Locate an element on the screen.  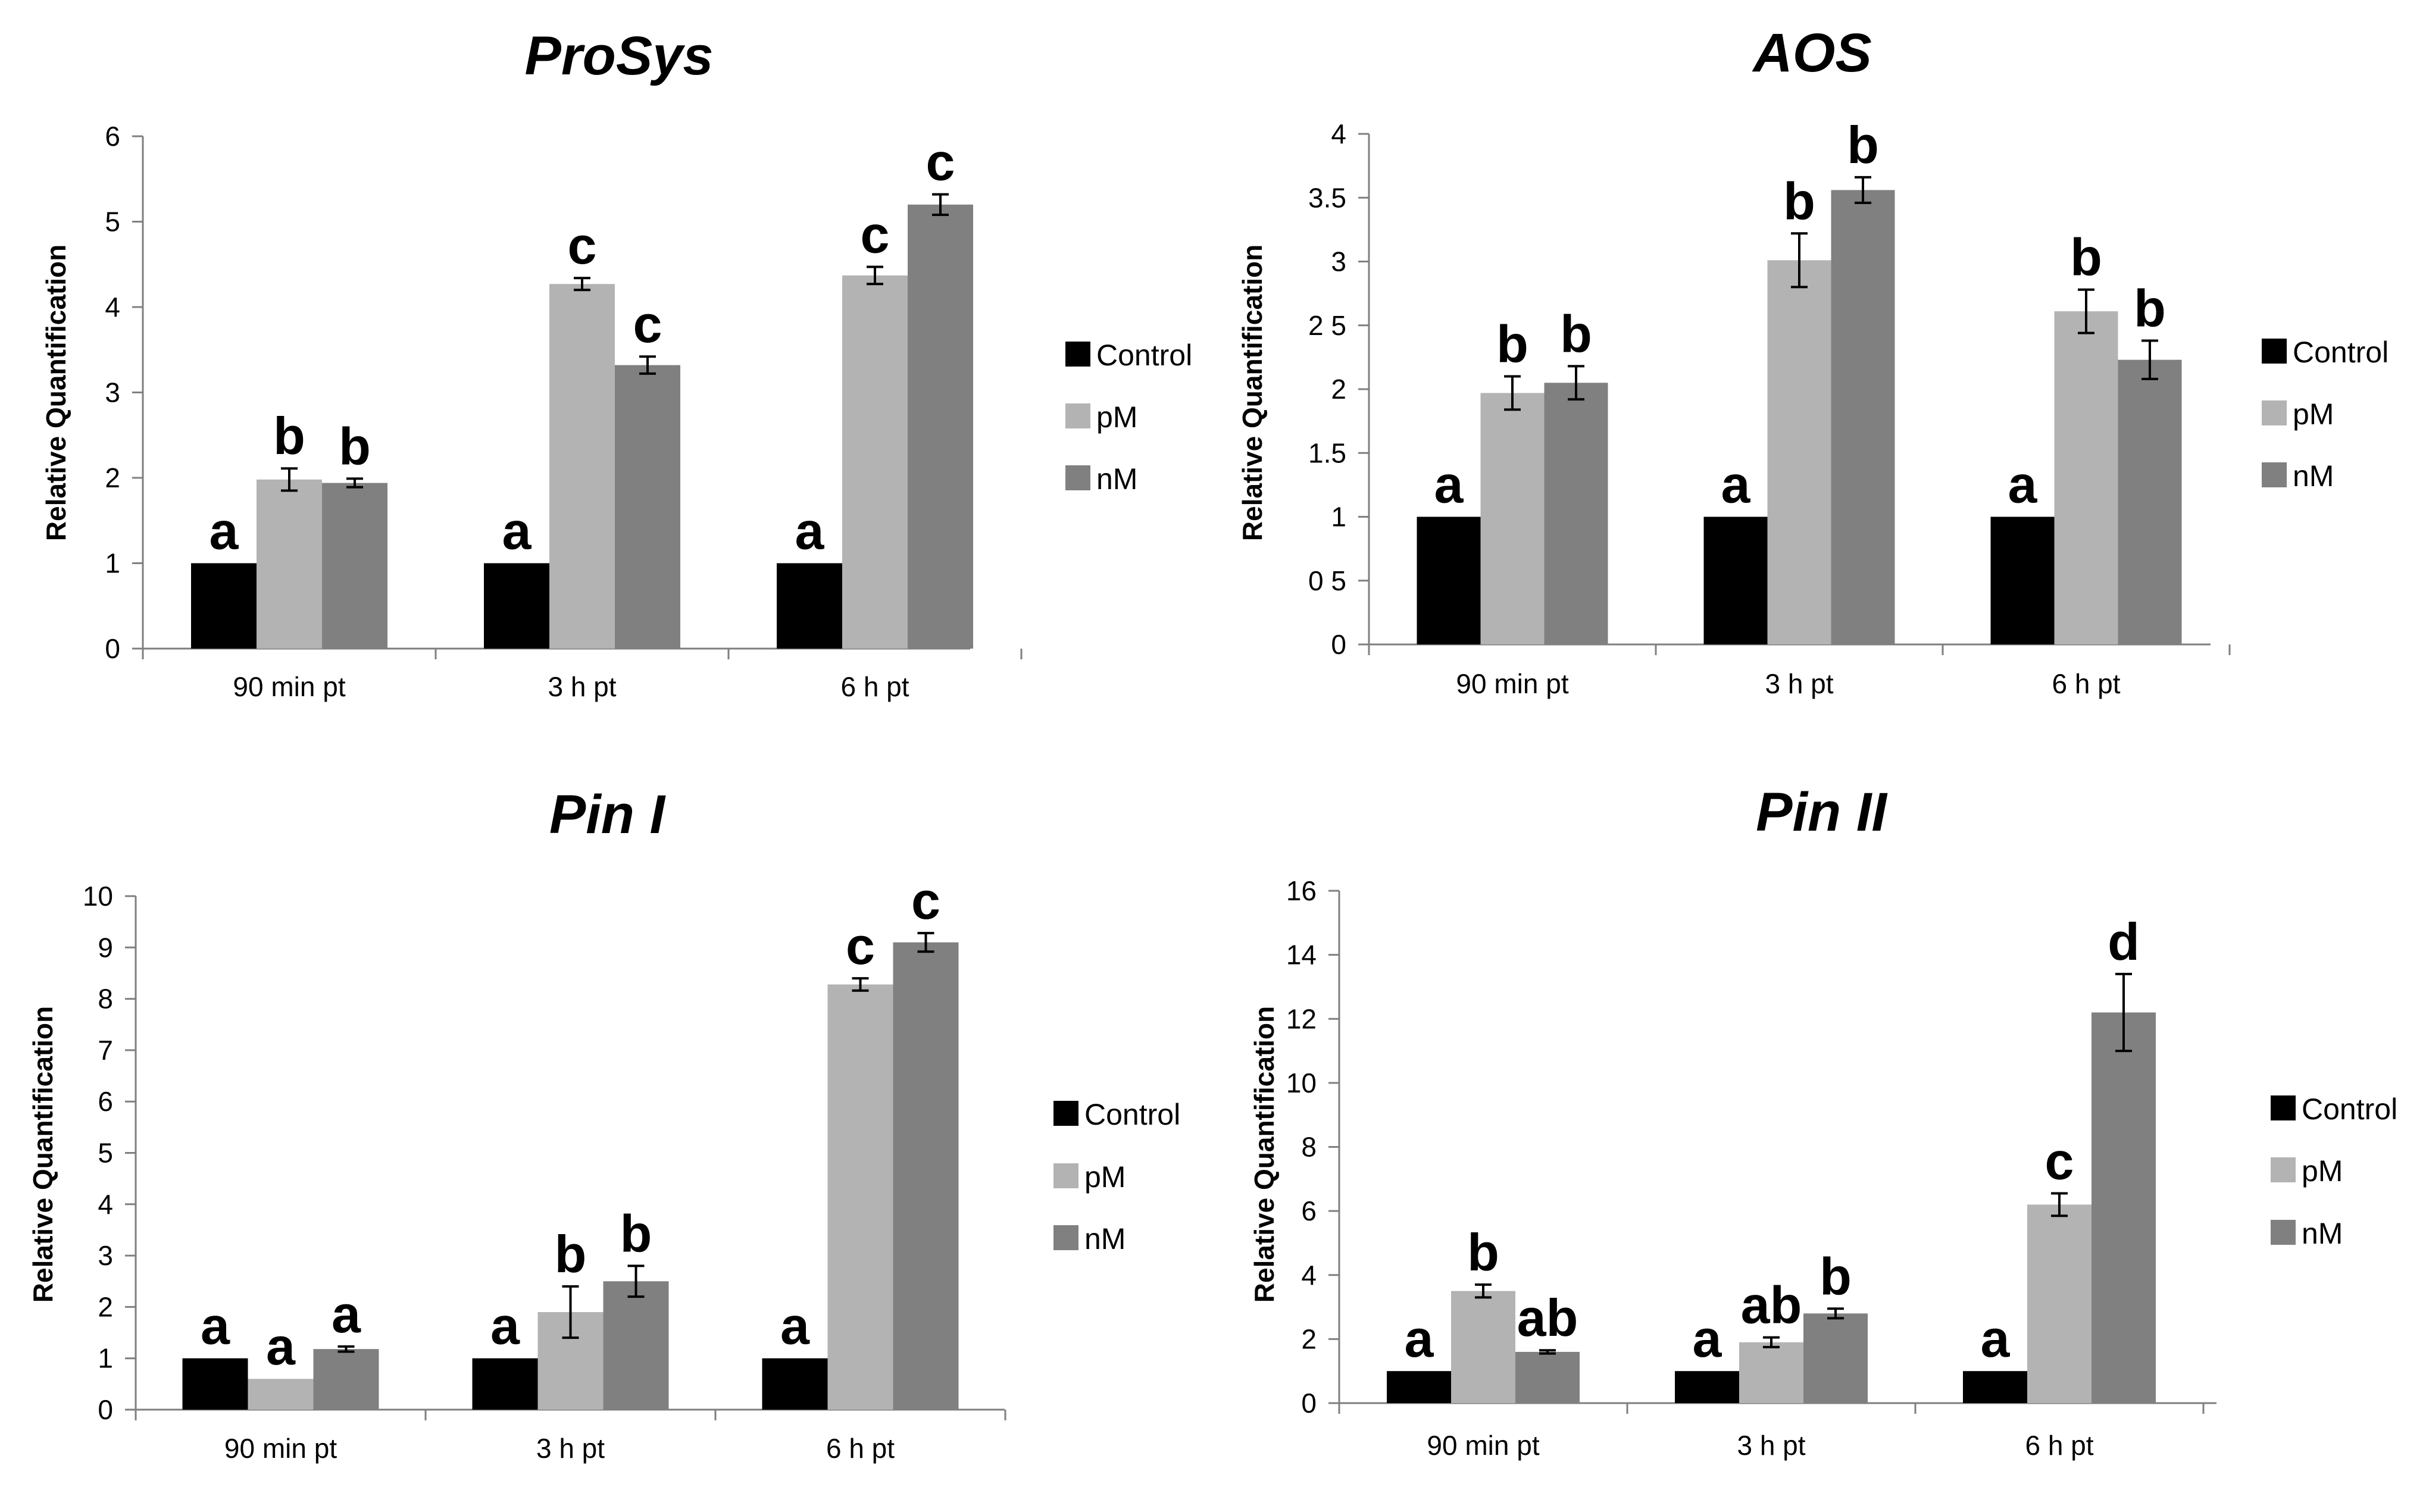
y-tick-label: 3.5 is located at coordinates (1327, 197).